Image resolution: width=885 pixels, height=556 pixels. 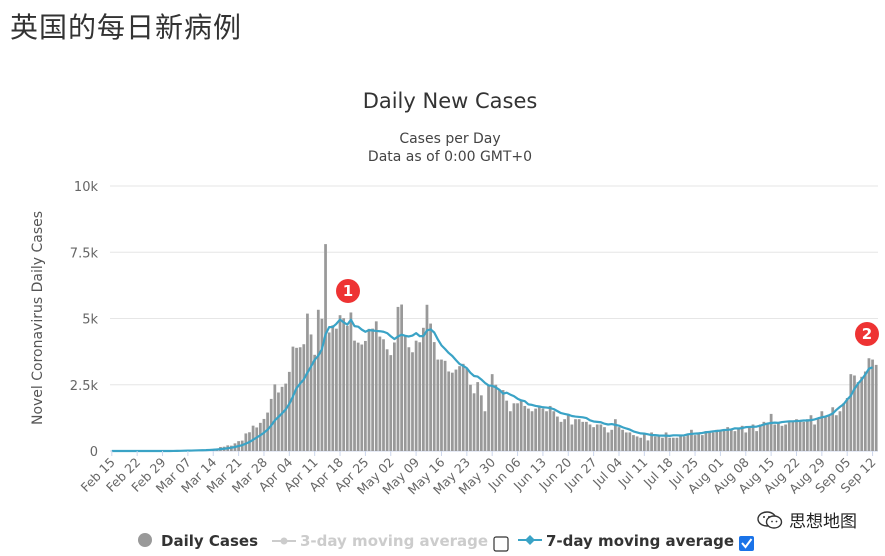 What do you see at coordinates (209, 541) in the screenshot?
I see `legend-label-daily-cases: Daily Cases` at bounding box center [209, 541].